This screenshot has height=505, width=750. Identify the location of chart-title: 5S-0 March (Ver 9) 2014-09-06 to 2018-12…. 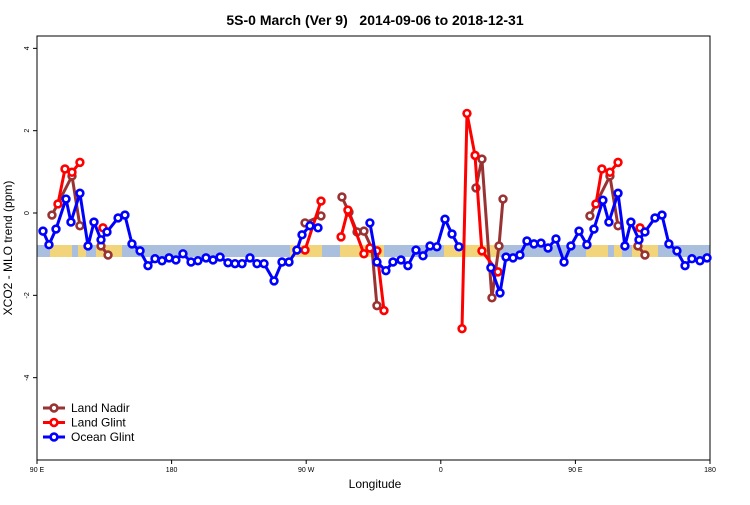
(374, 20).